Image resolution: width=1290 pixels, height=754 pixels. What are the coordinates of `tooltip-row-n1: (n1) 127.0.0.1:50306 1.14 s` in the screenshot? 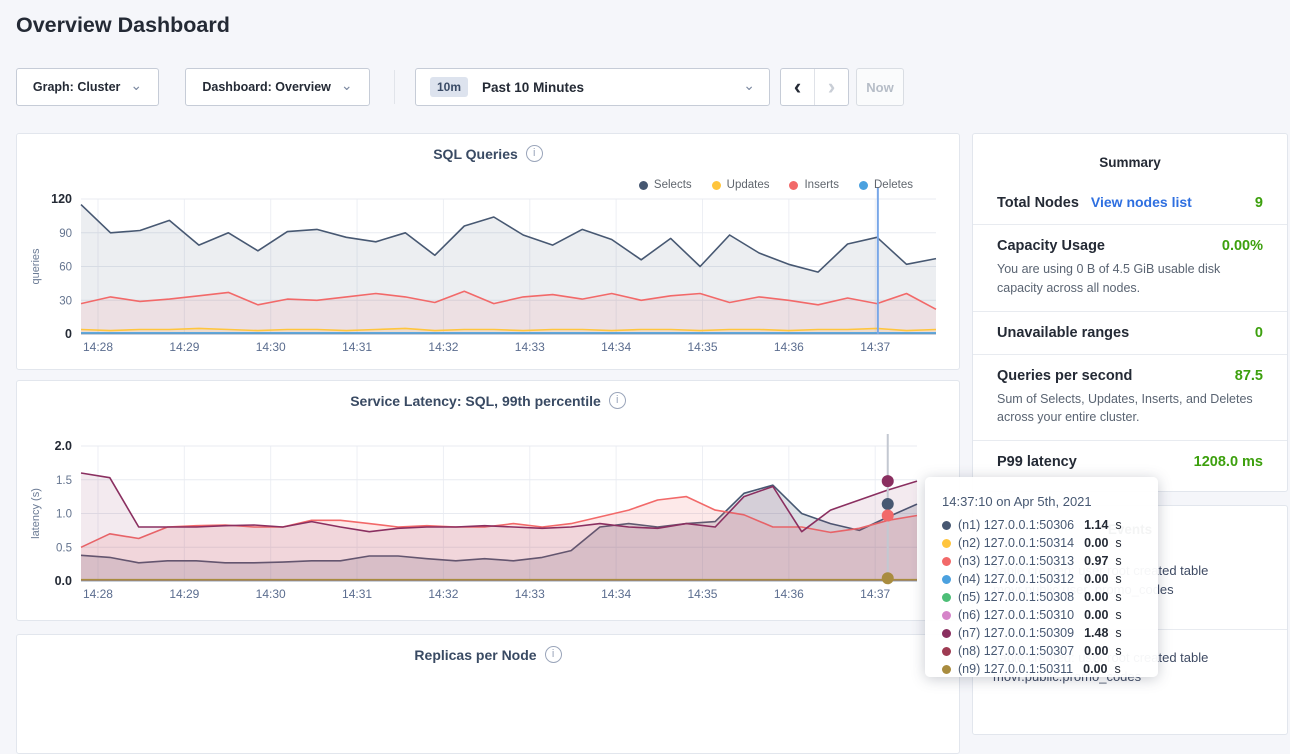 It's located at (1044, 525).